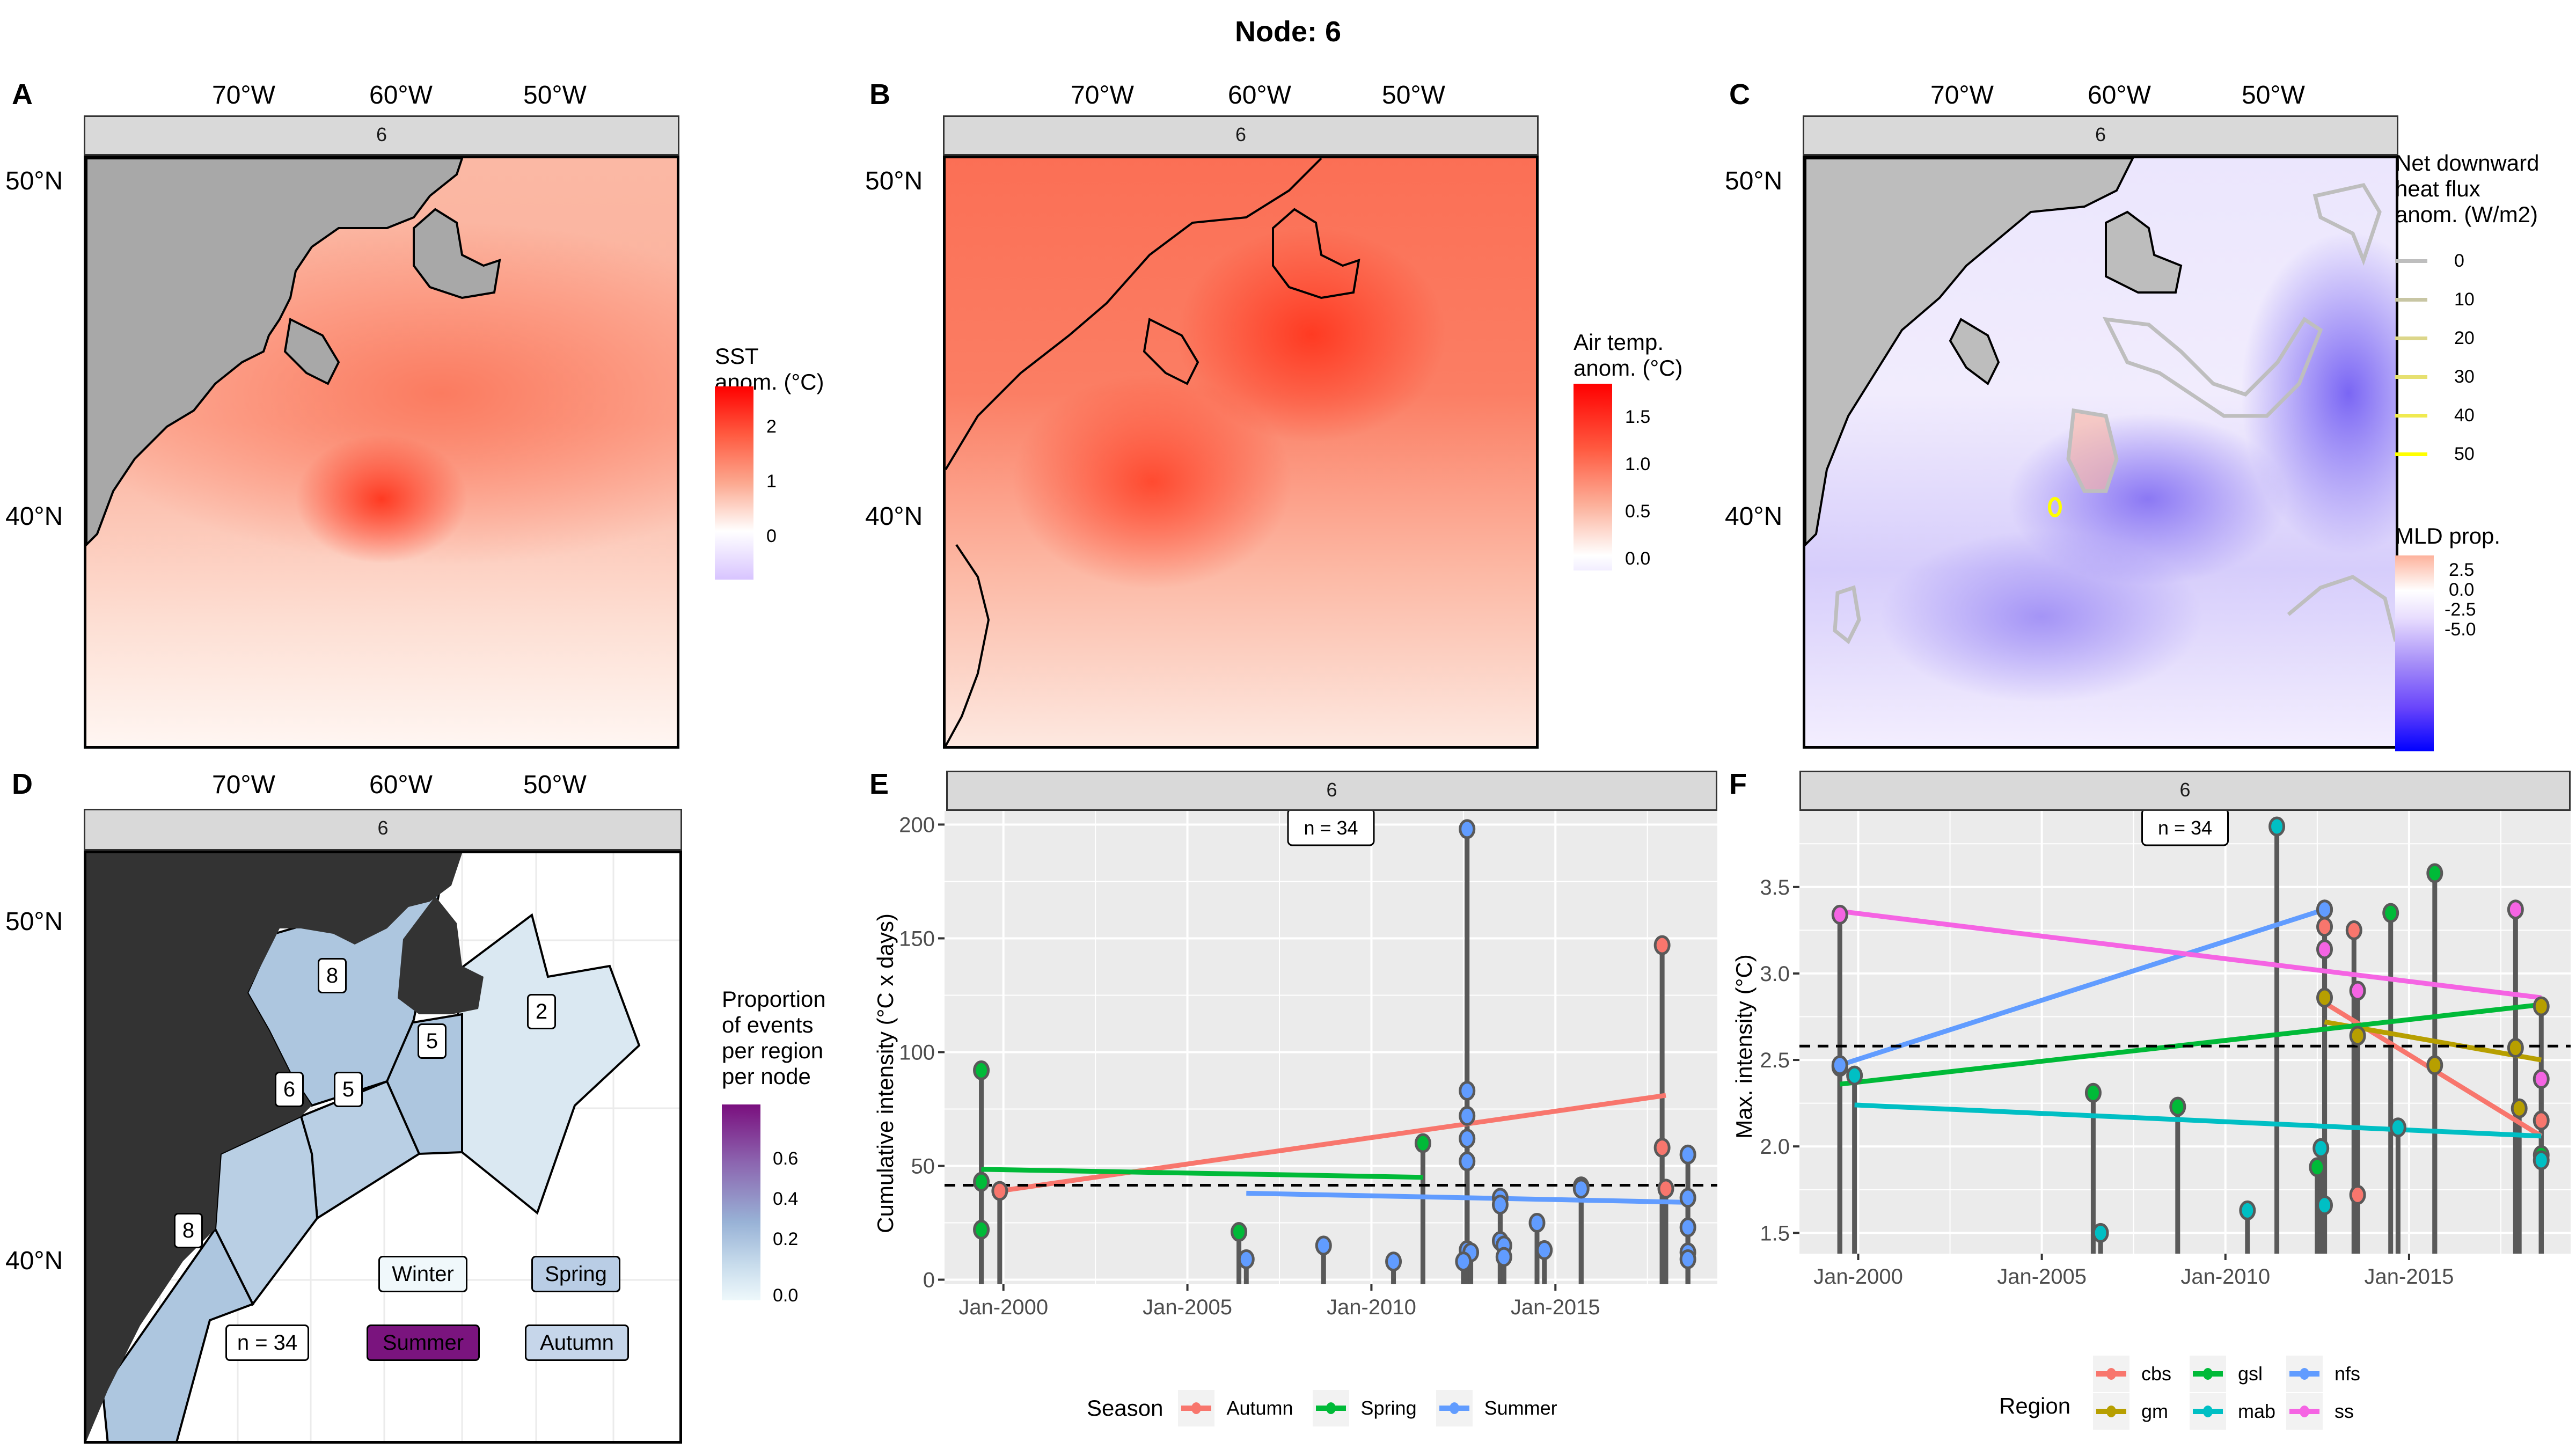  Describe the element at coordinates (1775, 1060) in the screenshot. I see `y-tick-label: 2.5` at that location.